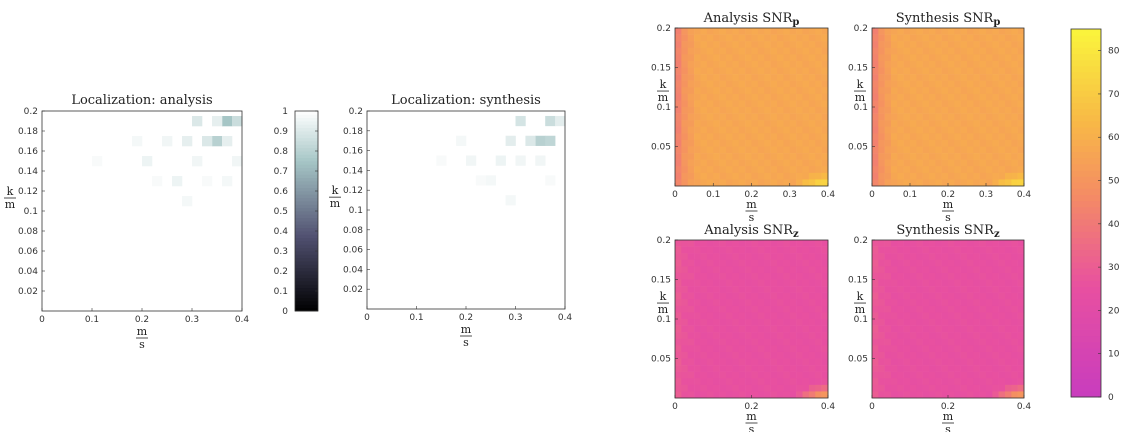  Describe the element at coordinates (861, 108) in the screenshot. I see `y-tick-label: 0.1` at that location.